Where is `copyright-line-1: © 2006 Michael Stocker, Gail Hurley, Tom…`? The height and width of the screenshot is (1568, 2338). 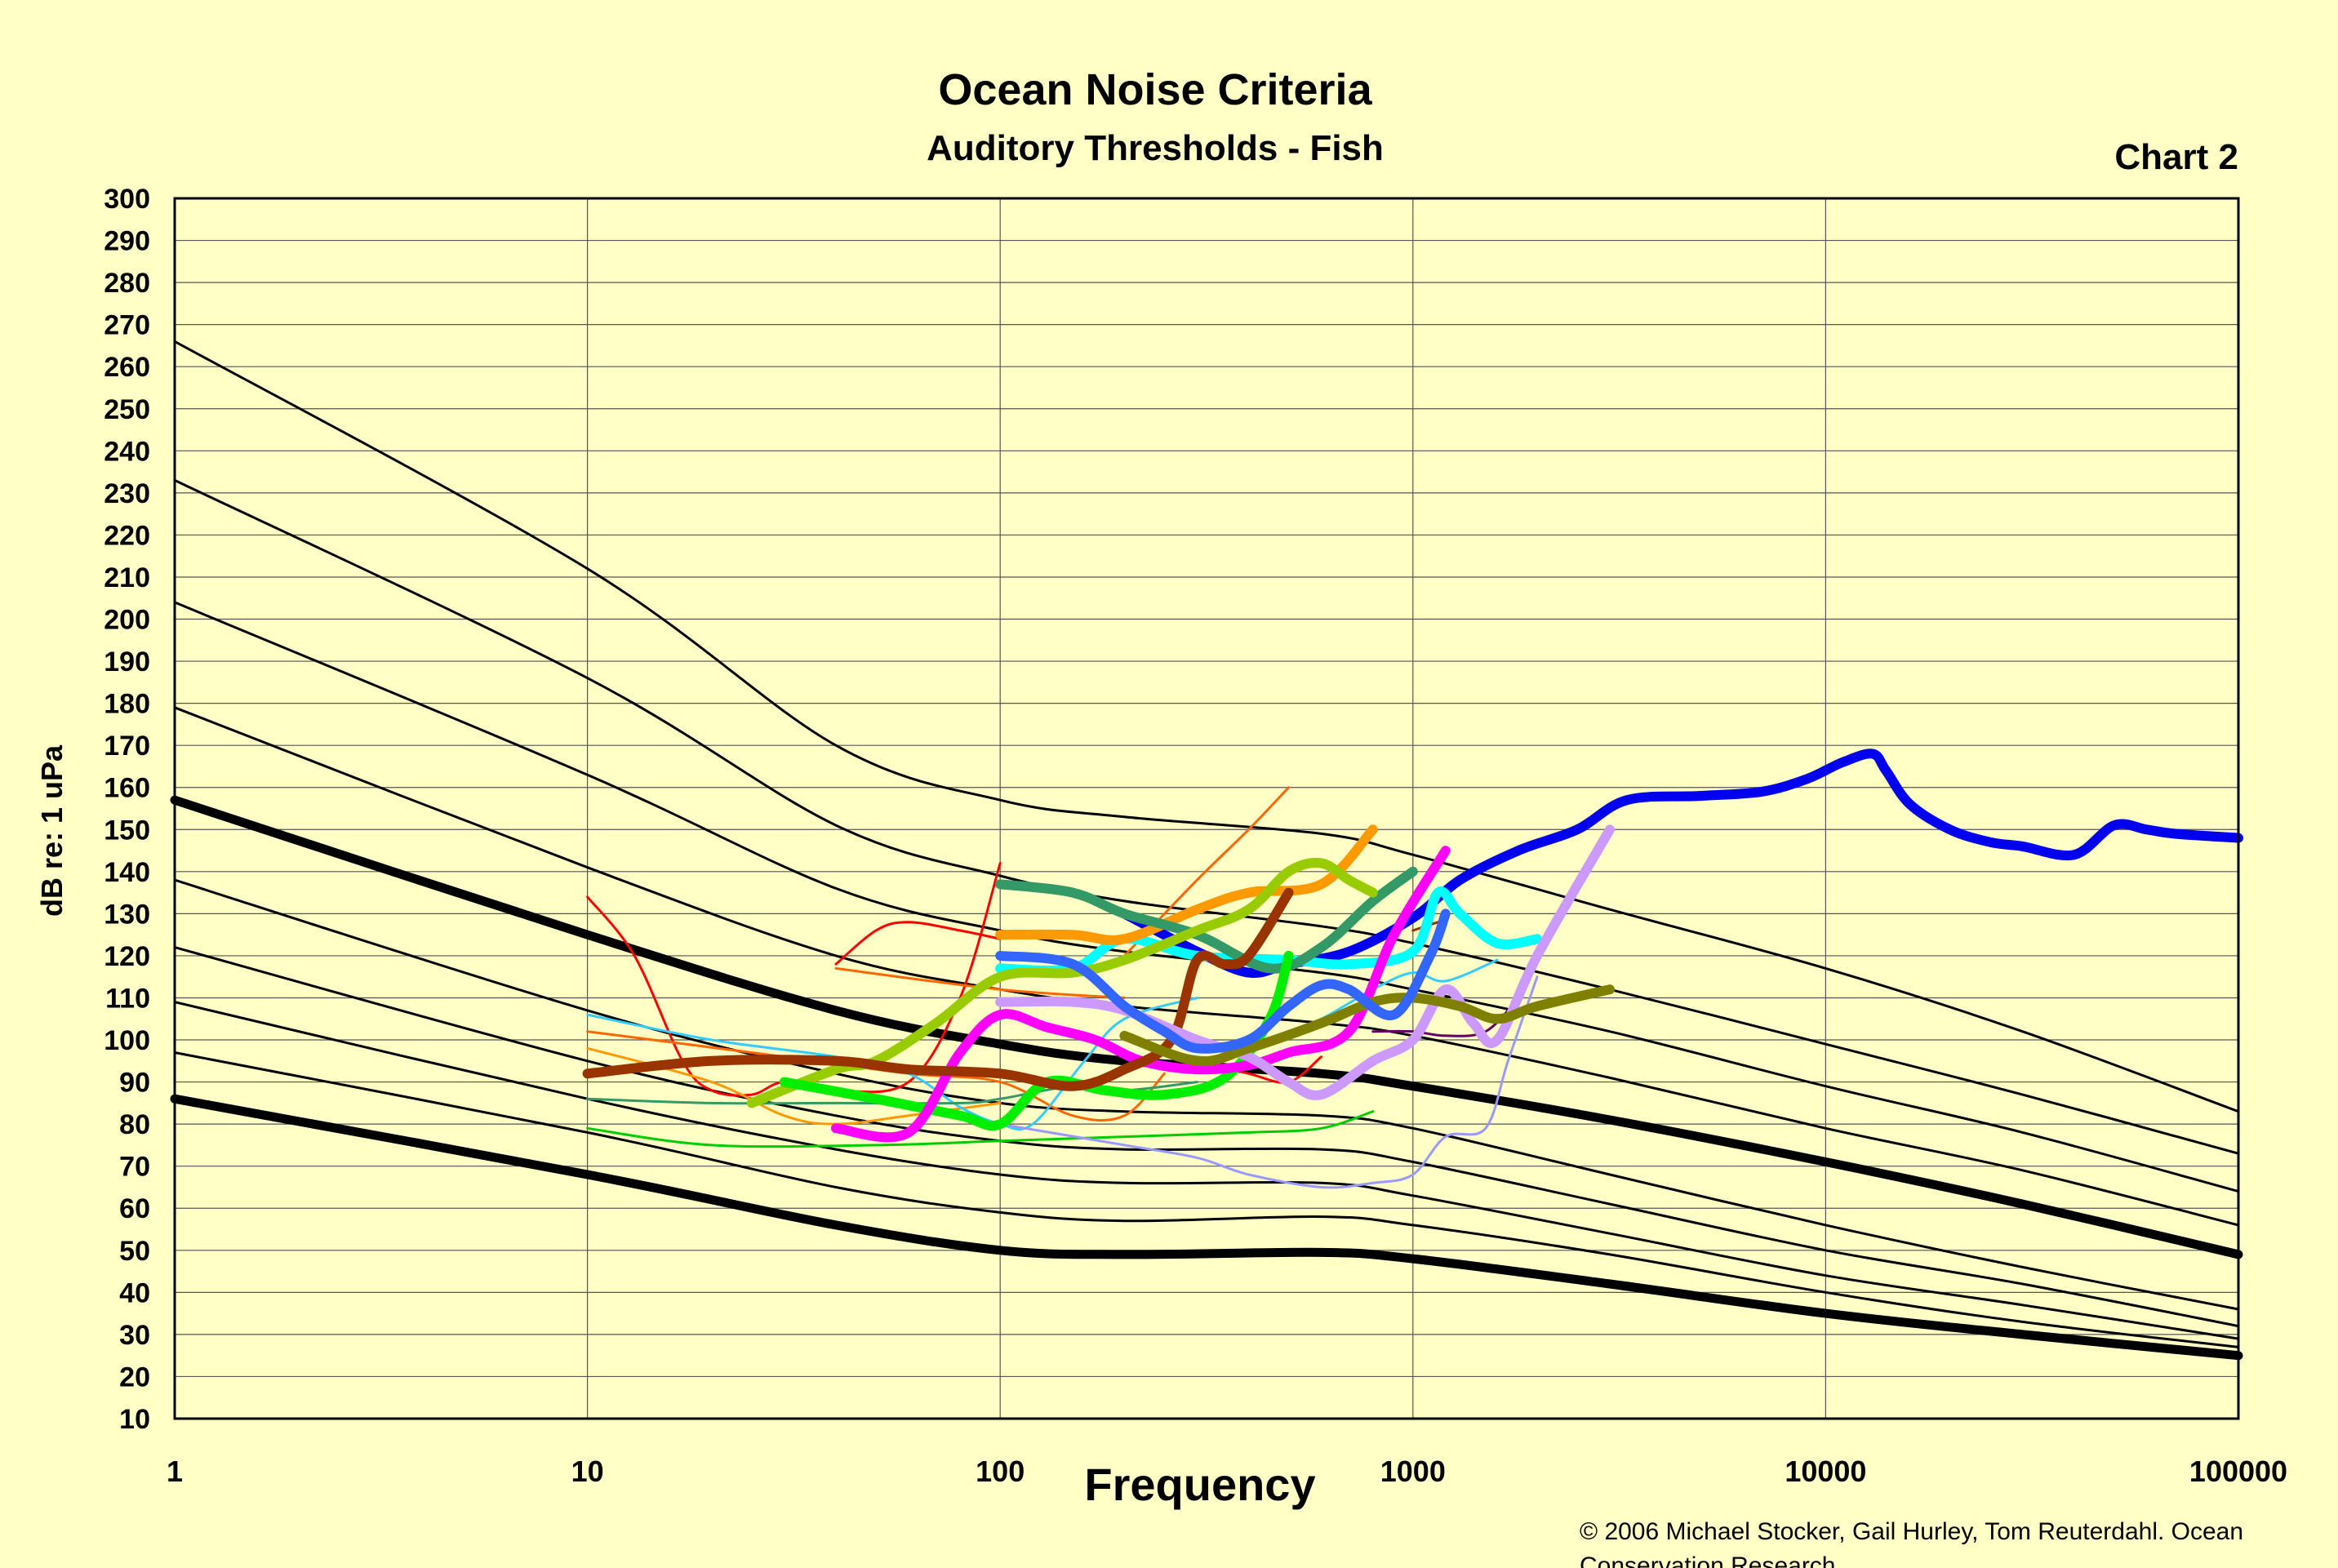 copyright-line-1: © 2006 Michael Stocker, Gail Hurley, Tom… is located at coordinates (1911, 1531).